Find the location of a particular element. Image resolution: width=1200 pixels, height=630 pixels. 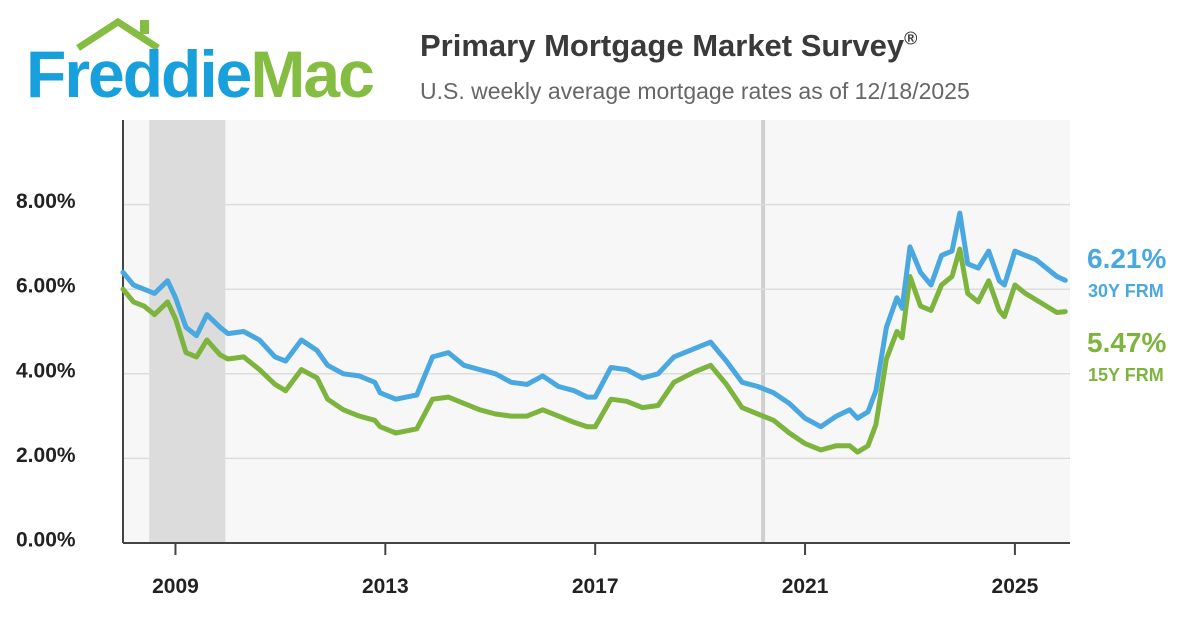

x-tick-label-3: 2021 is located at coordinates (805, 586).